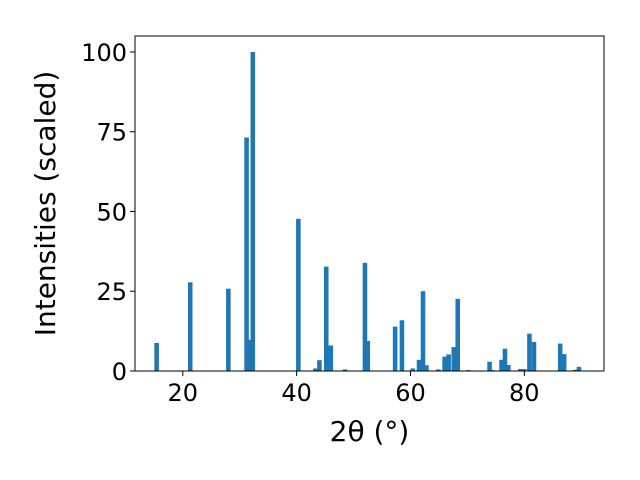  What do you see at coordinates (183, 393) in the screenshot?
I see `x-tick-label: 20` at bounding box center [183, 393].